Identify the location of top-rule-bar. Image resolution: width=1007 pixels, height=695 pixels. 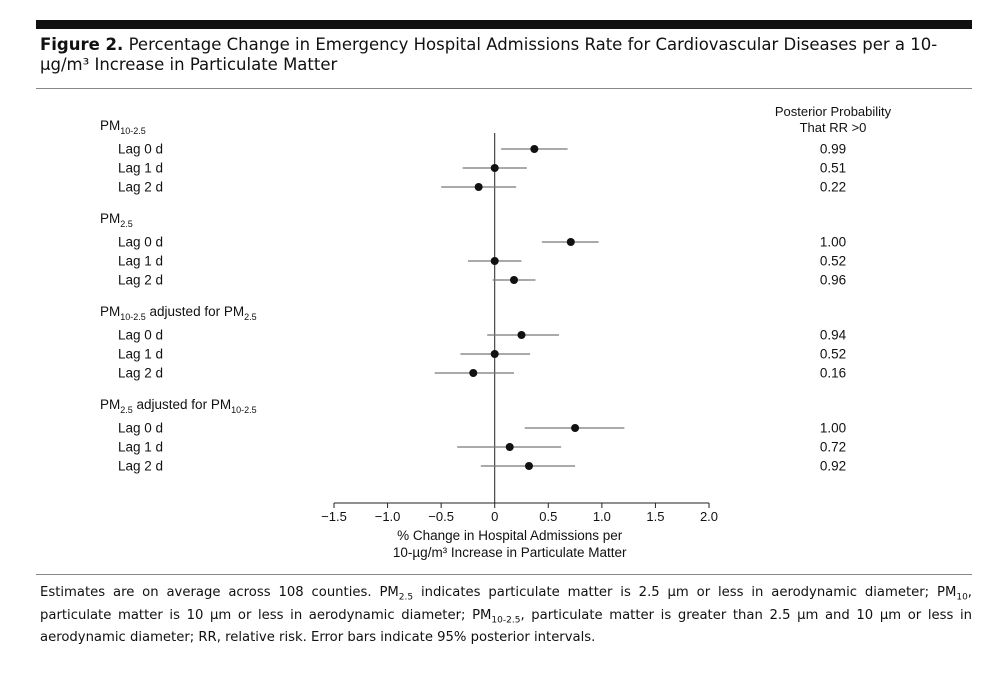
(504, 24).